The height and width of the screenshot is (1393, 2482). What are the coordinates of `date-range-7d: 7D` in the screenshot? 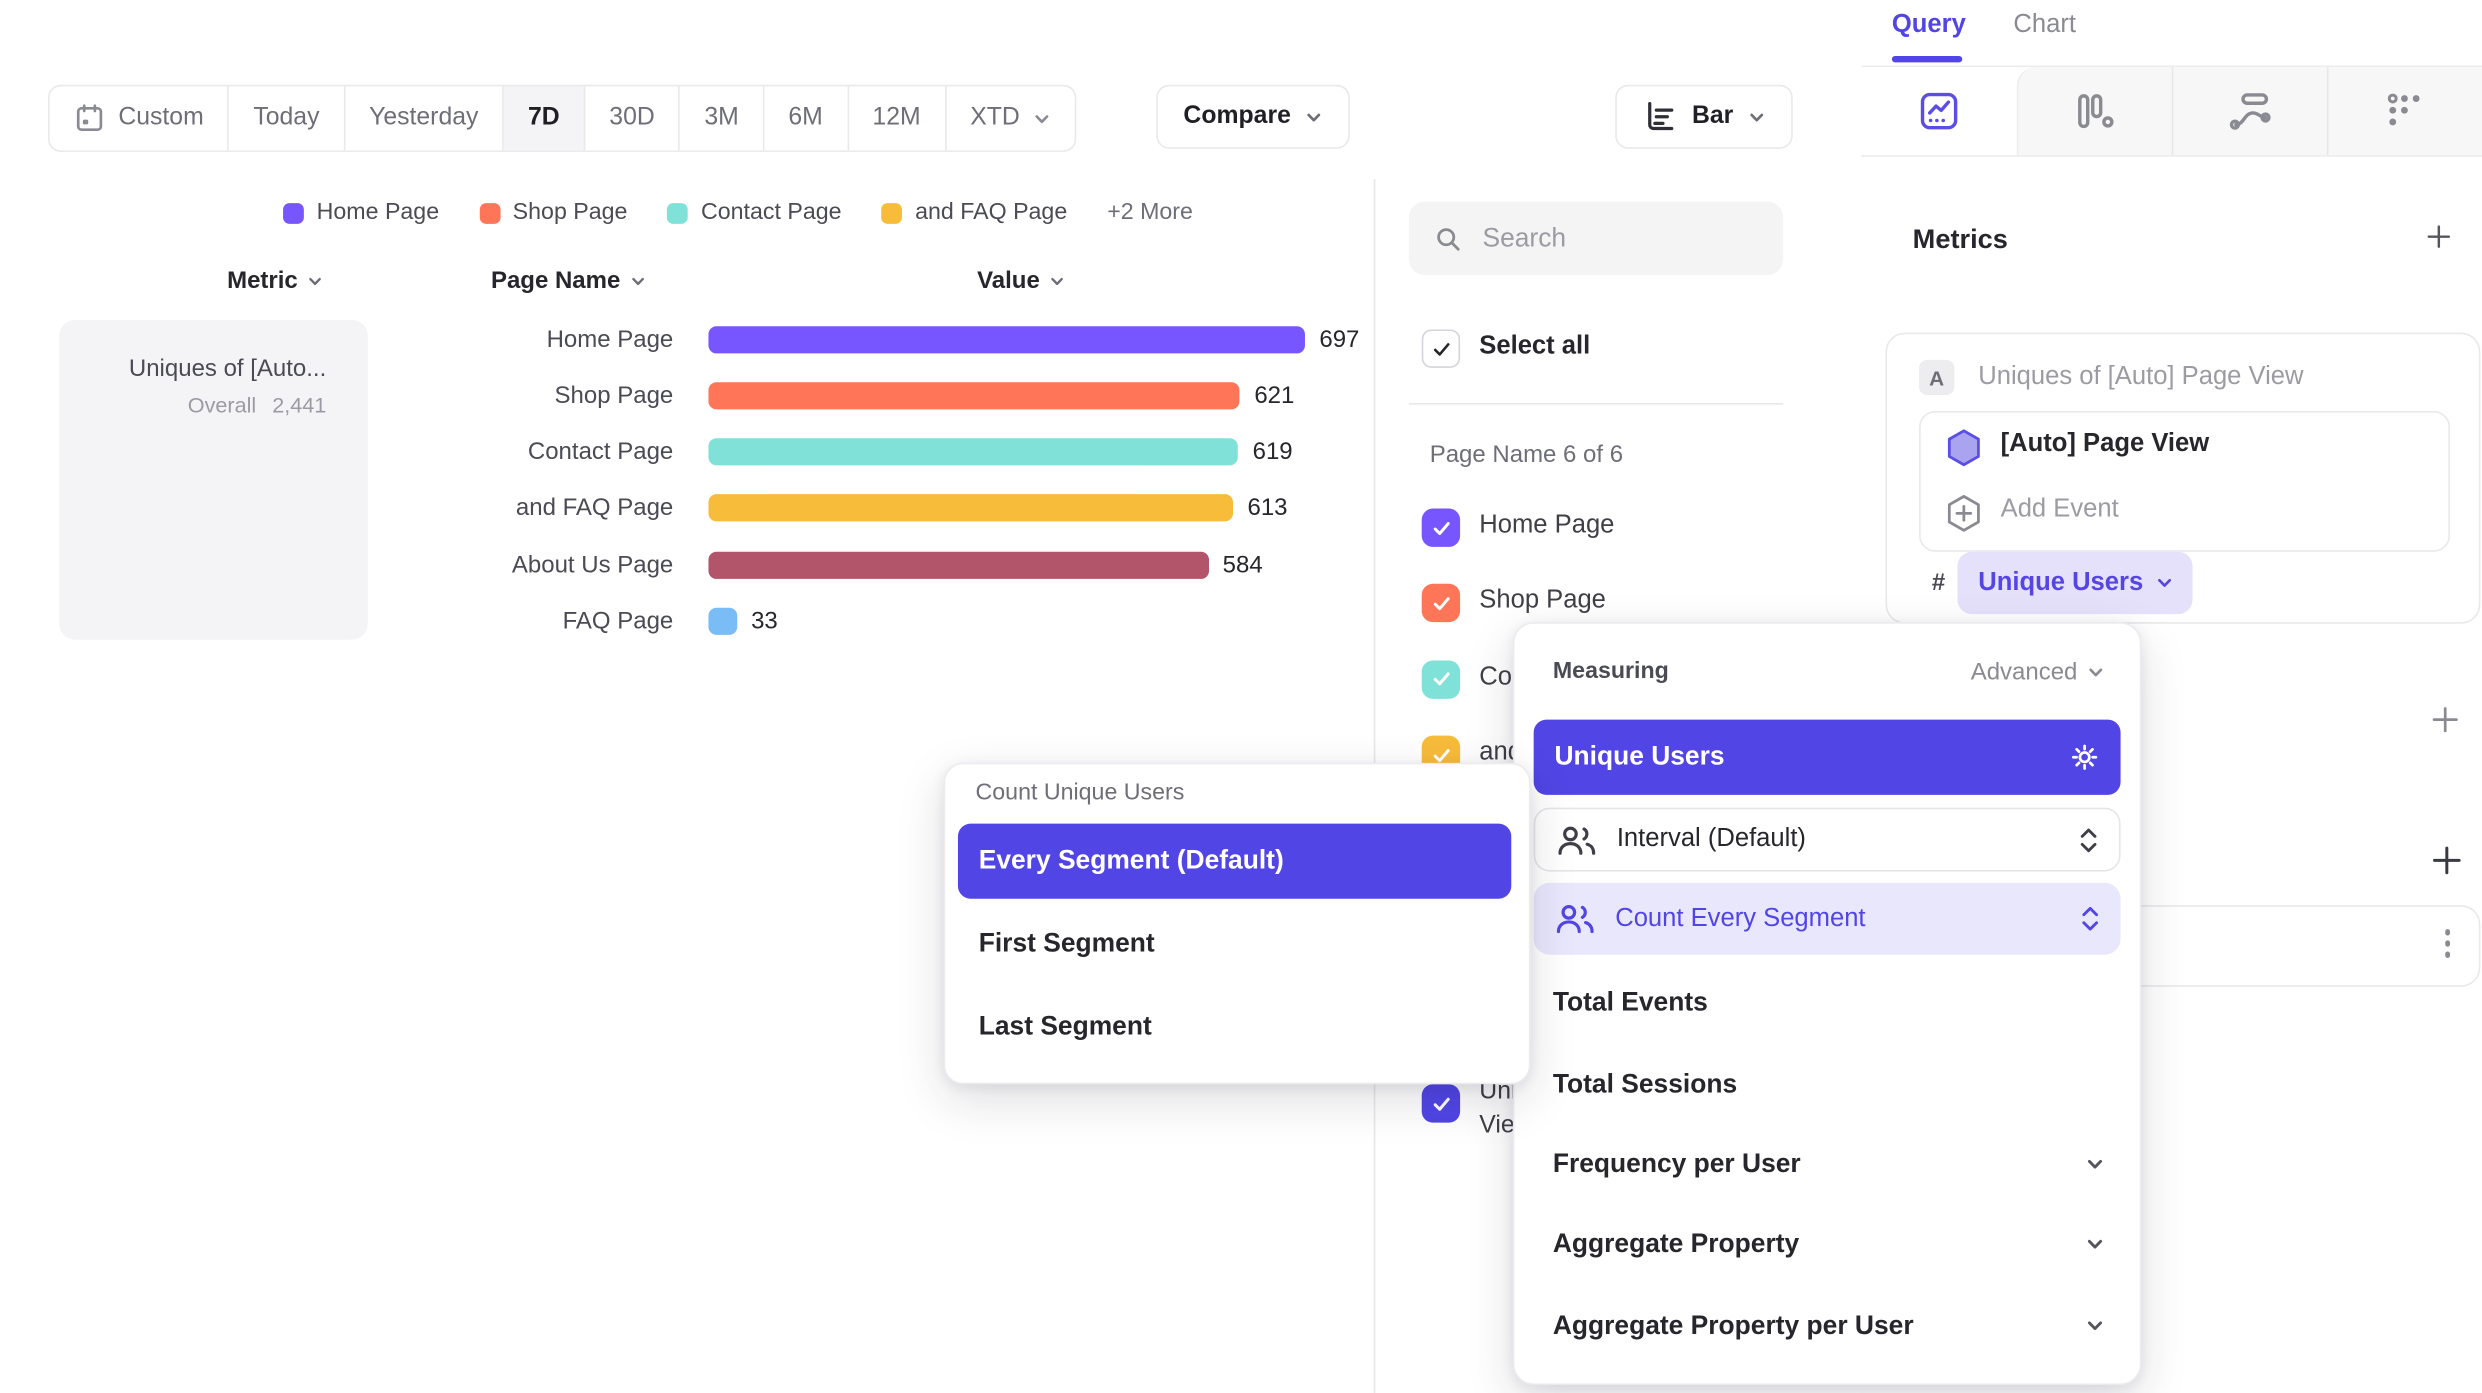 It's located at (545, 118).